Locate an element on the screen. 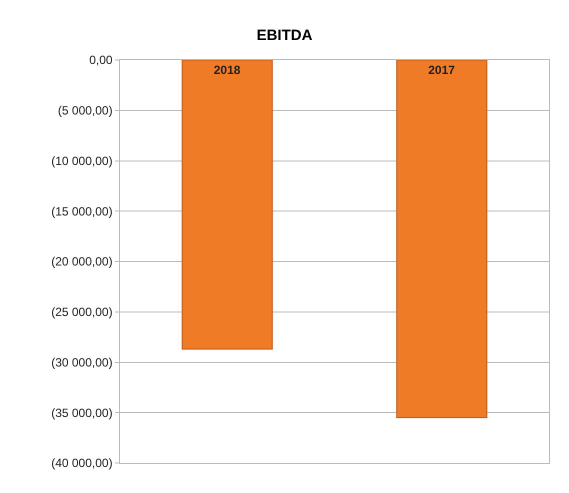 This screenshot has height=493, width=569. y-tick-label: (10 000,00) is located at coordinates (82, 161).